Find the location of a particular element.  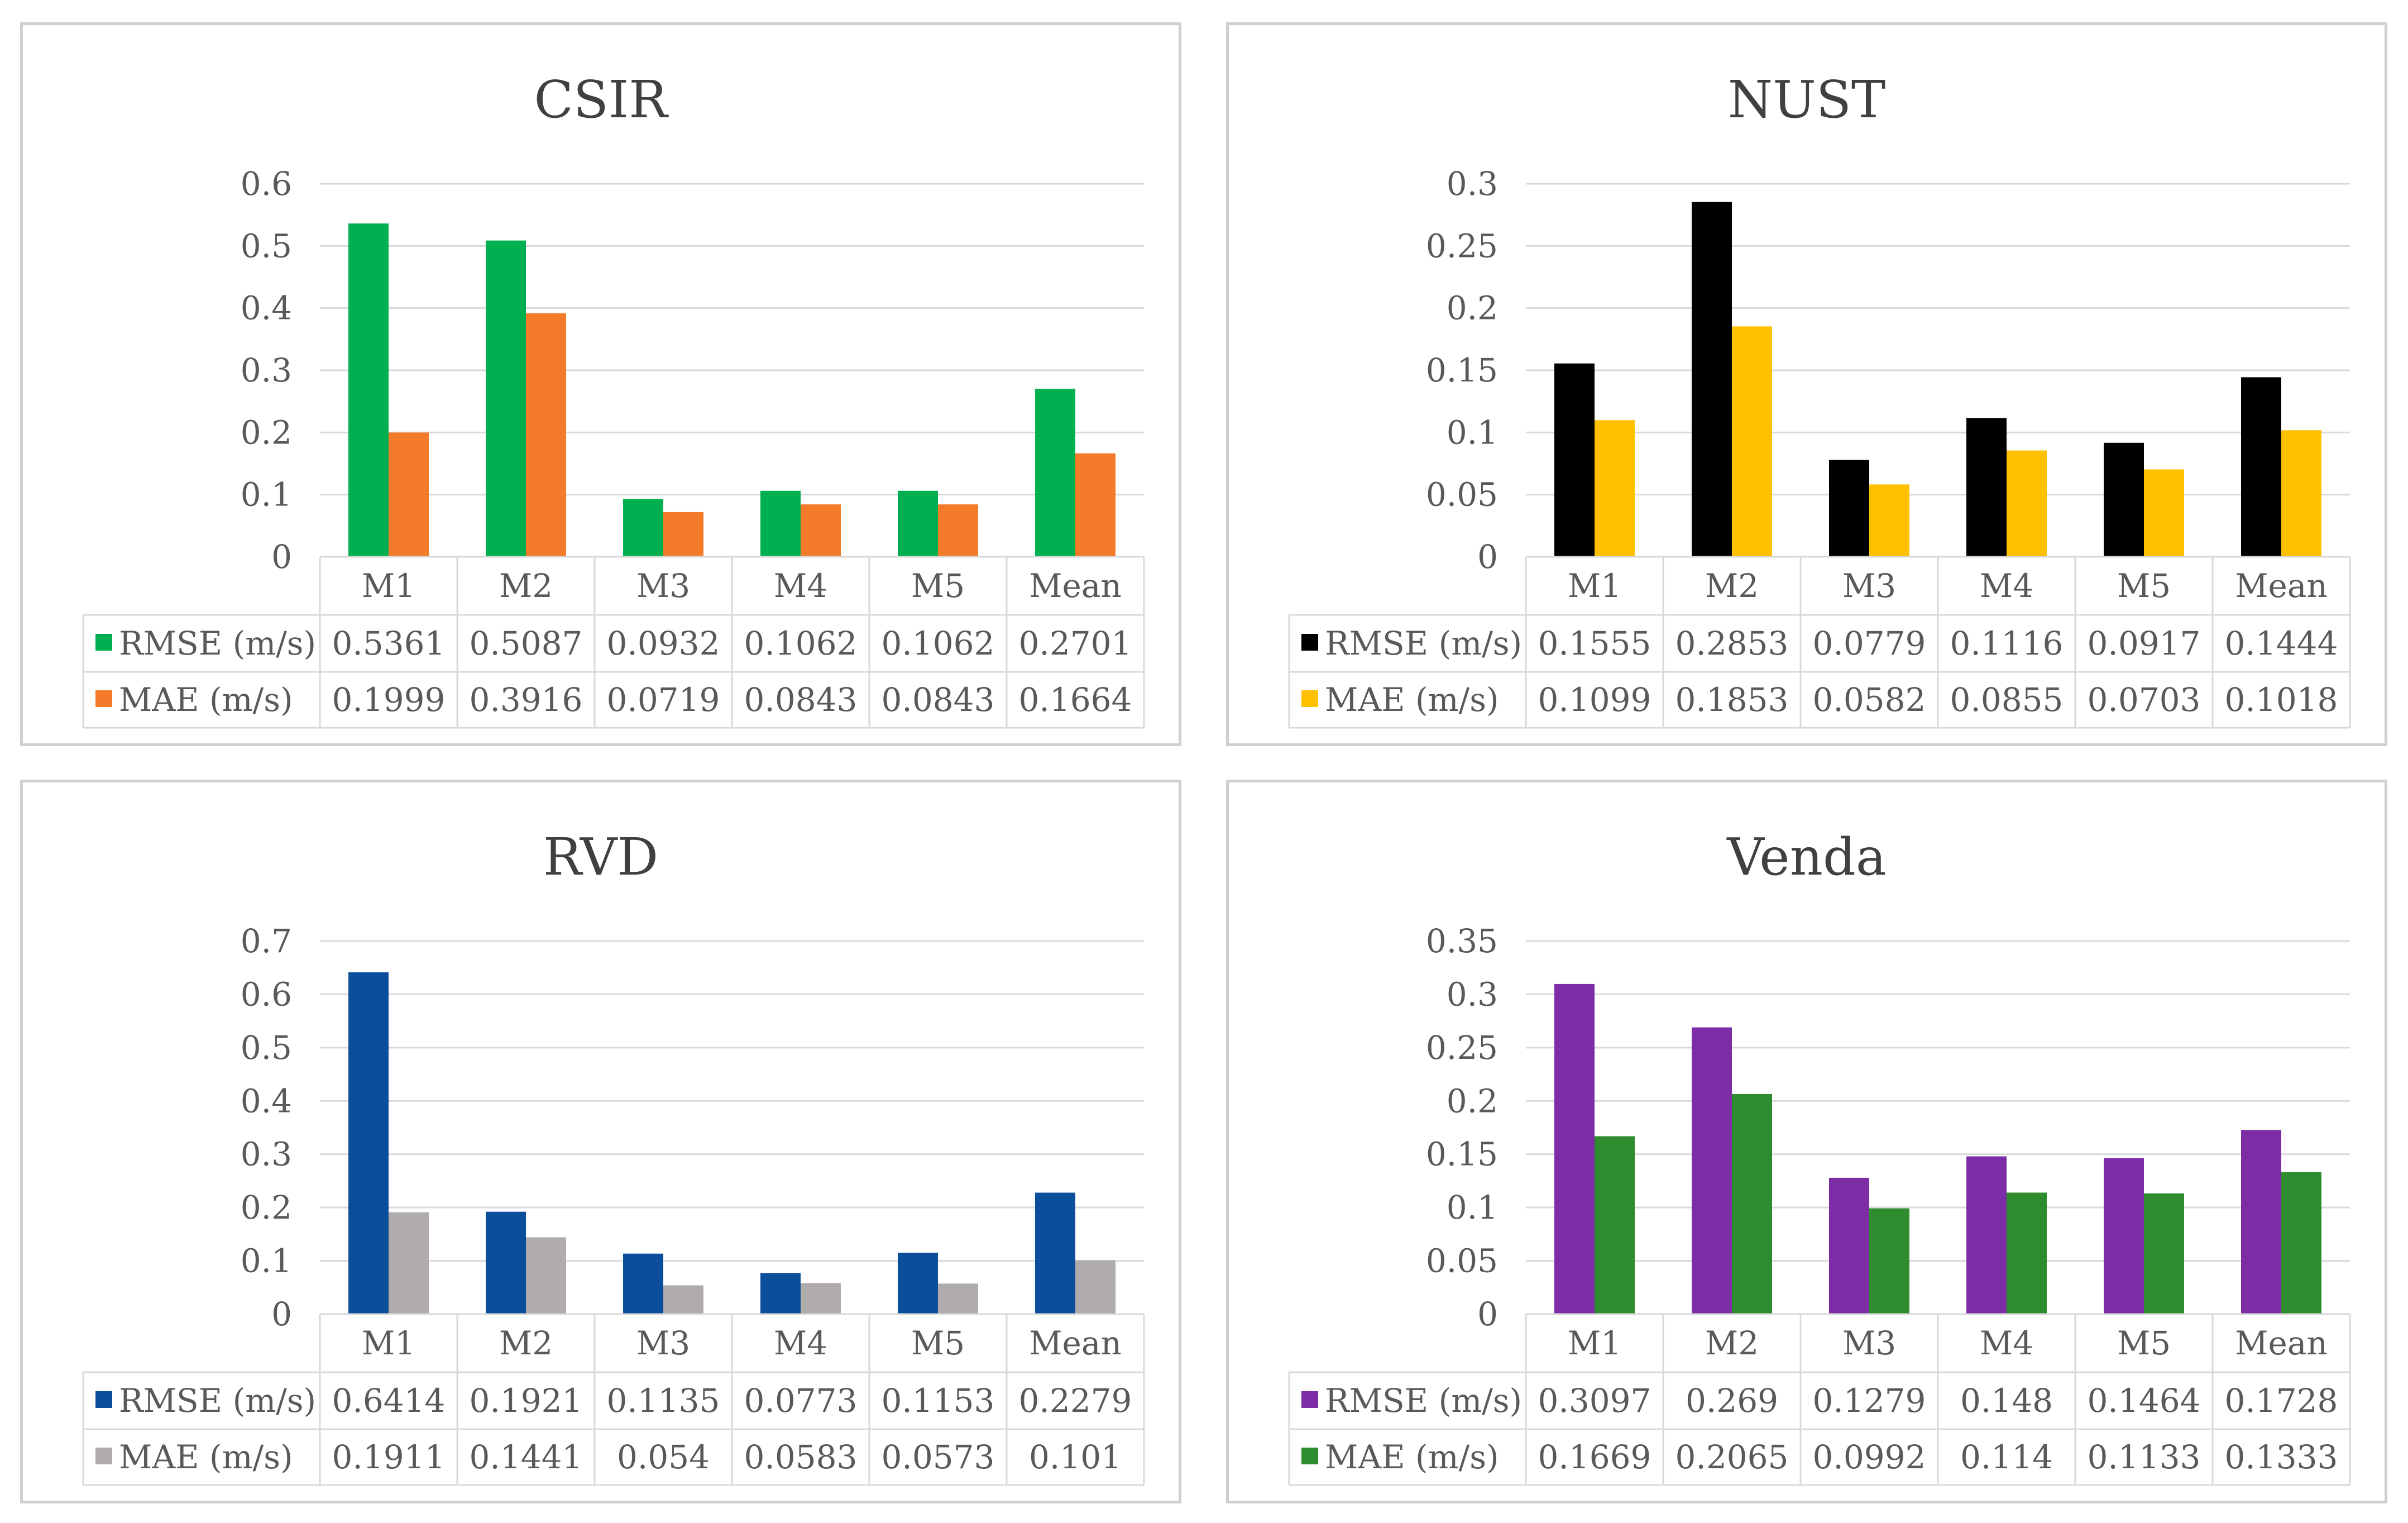

data-value-label: 0.1116 is located at coordinates (2007, 643).